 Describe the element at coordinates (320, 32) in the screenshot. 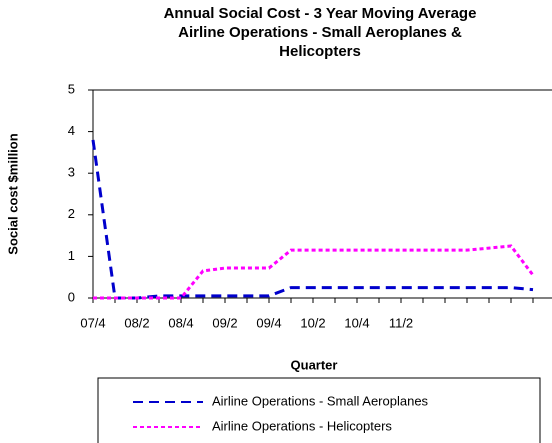

I see `chart-title: Airline Operations - Small Aeroplanes &` at that location.